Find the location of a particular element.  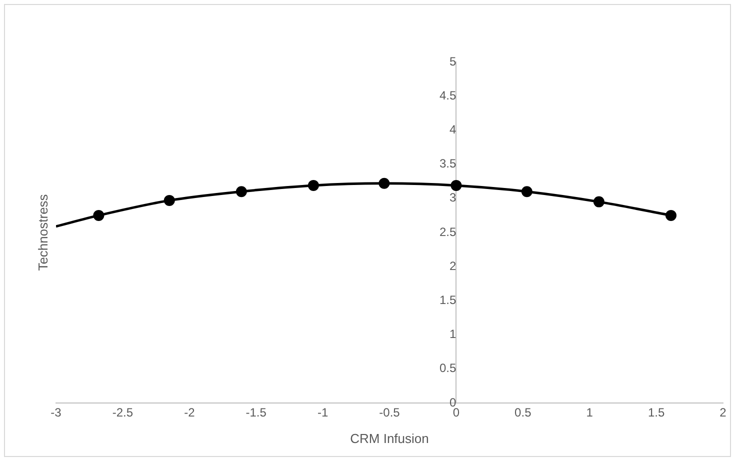

y-tick-label: 3 is located at coordinates (453, 197).